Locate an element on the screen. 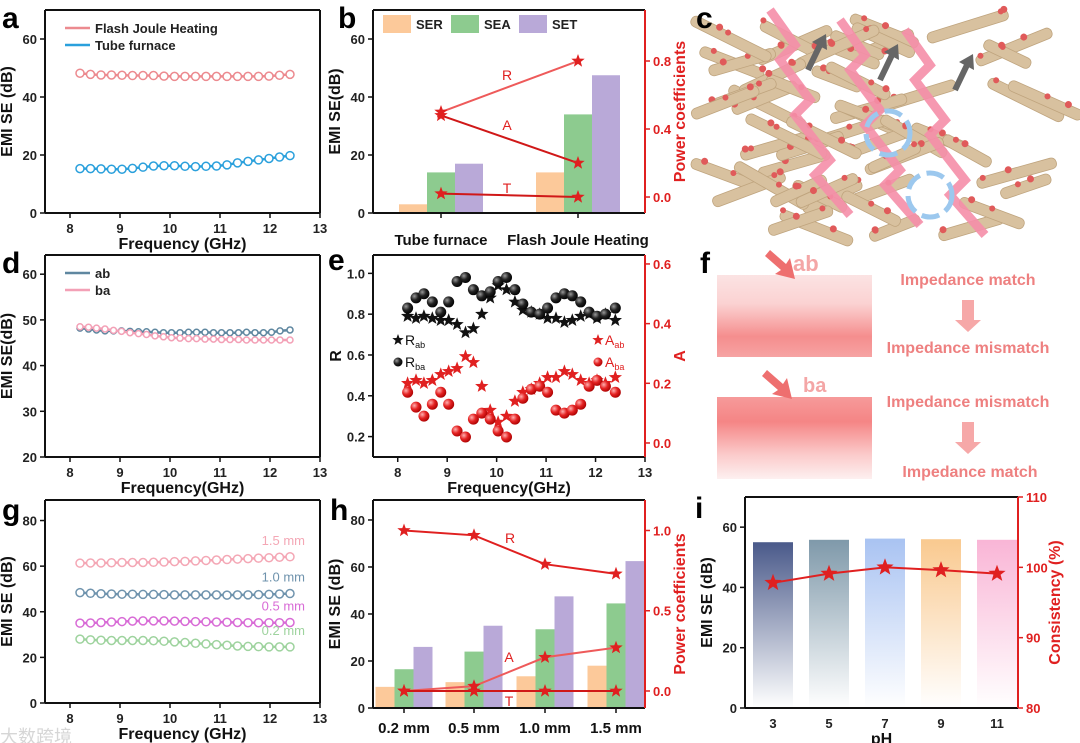  legend-label: Aab is located at coordinates (614, 341).